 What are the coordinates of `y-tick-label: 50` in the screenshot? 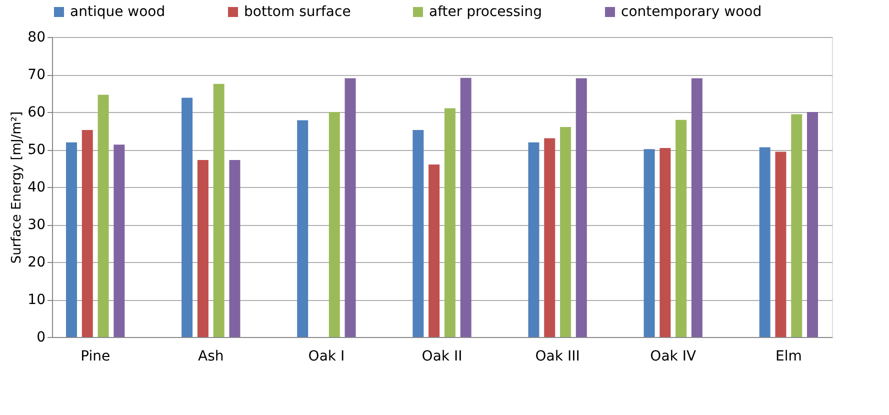 It's located at (37, 150).